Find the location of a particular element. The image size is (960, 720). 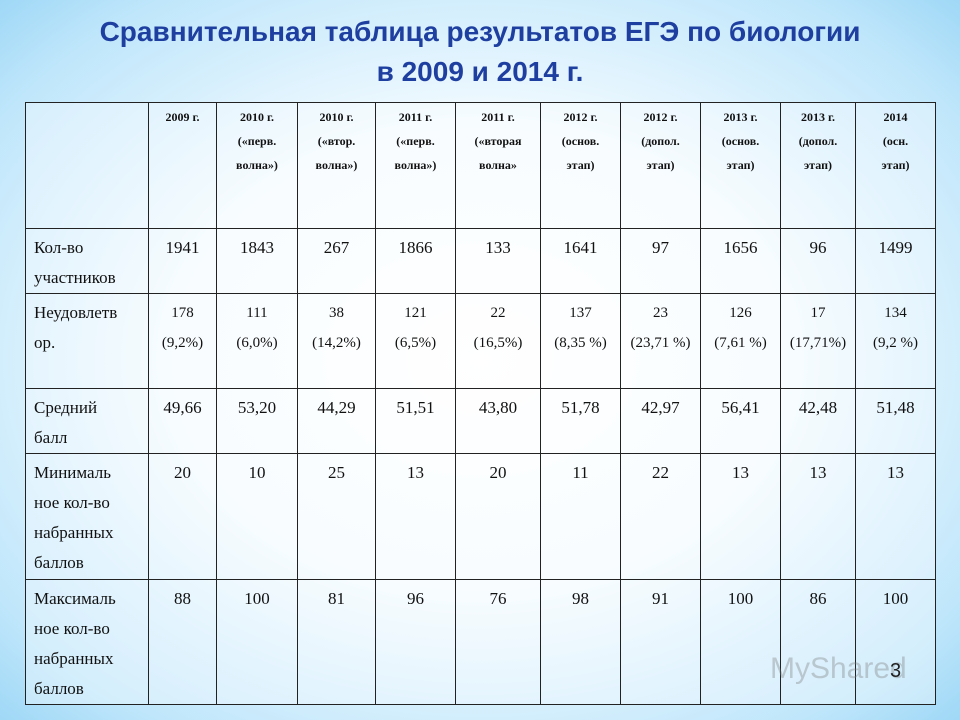

cell-text: 1641 is located at coordinates (580, 247).